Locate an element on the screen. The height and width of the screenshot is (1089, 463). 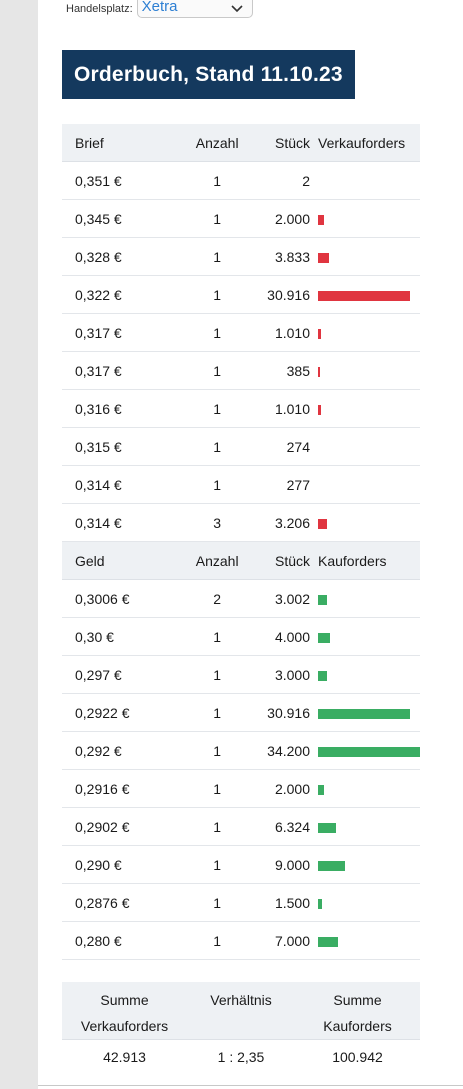
ask-row: 0,351 €1 2 is located at coordinates (241, 180).